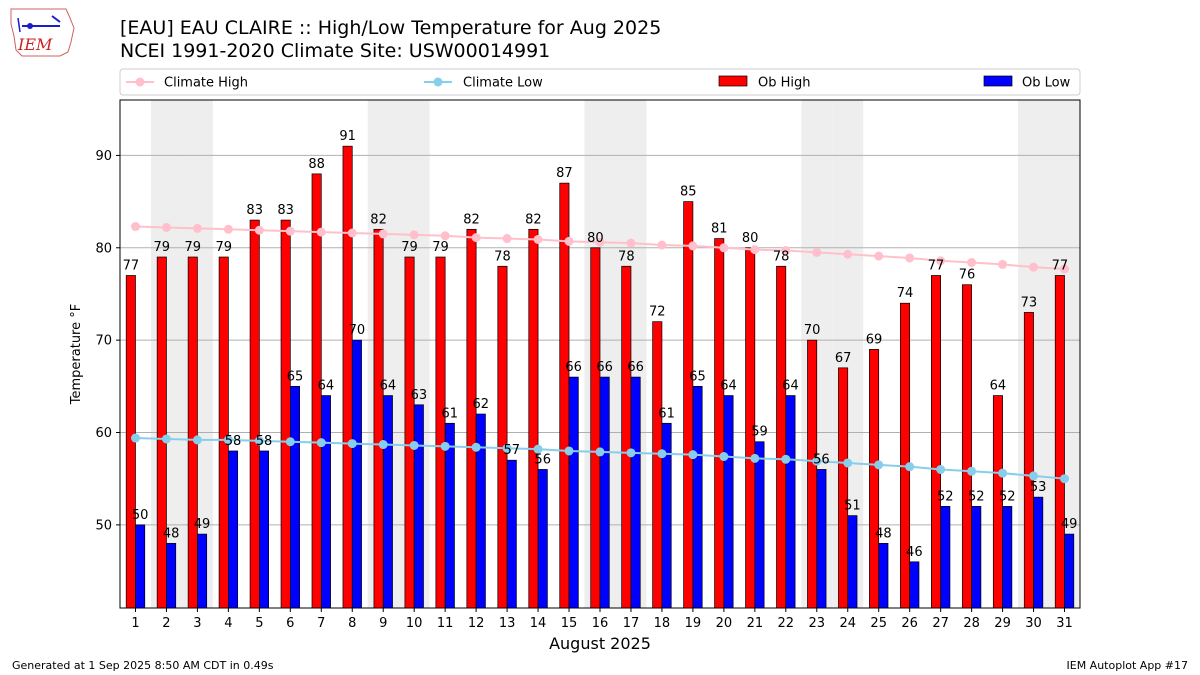 The width and height of the screenshot is (1200, 675). Describe the element at coordinates (42, 32) in the screenshot. I see `iem-logo: IEM` at that location.